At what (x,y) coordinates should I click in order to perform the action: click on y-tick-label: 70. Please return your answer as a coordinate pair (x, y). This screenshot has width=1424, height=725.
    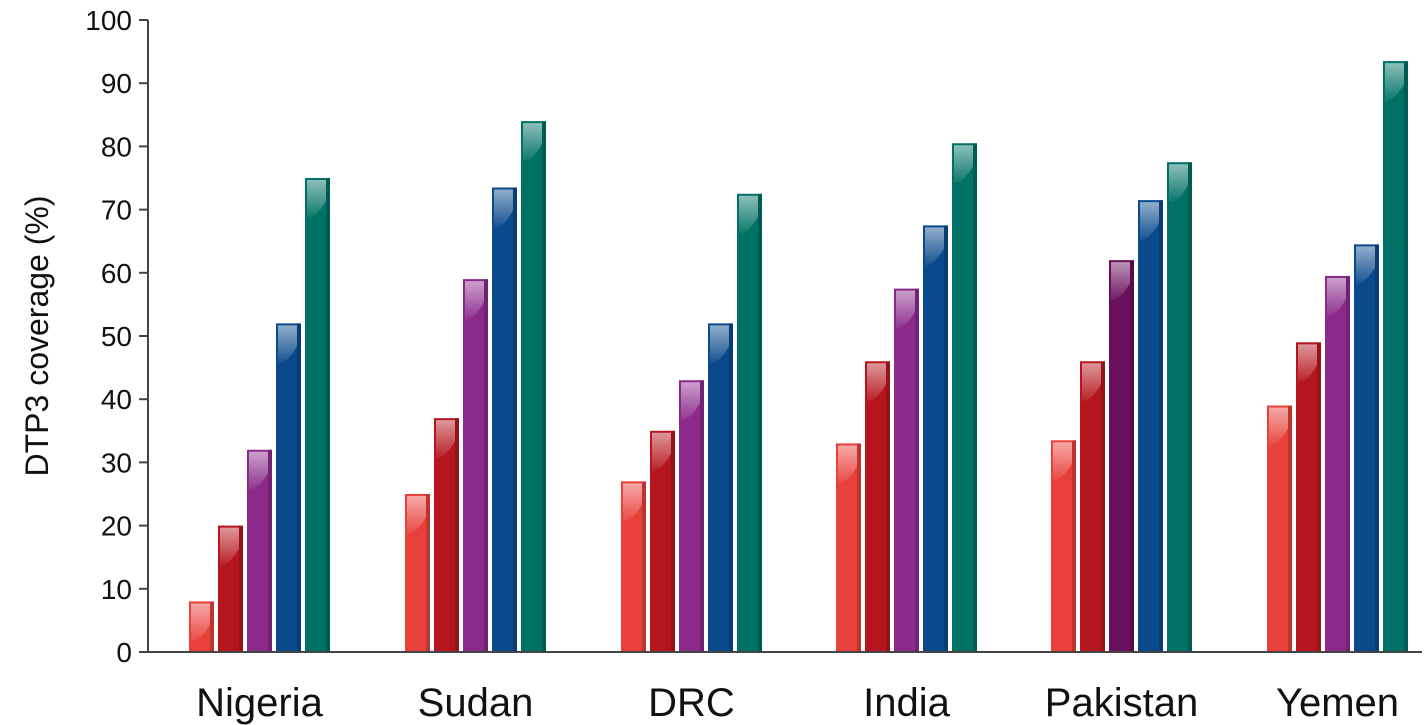
    Looking at the image, I should click on (116, 210).